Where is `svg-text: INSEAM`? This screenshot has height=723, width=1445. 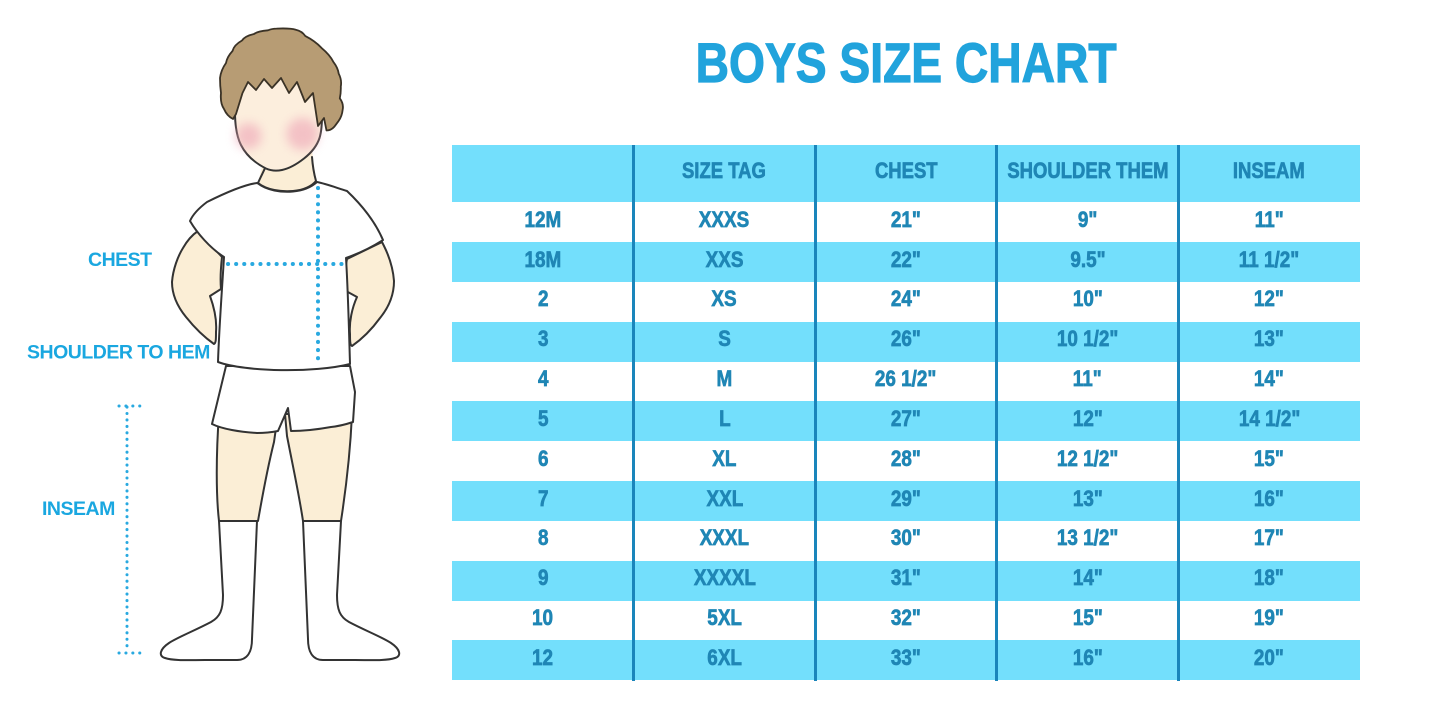 svg-text: INSEAM is located at coordinates (78, 509).